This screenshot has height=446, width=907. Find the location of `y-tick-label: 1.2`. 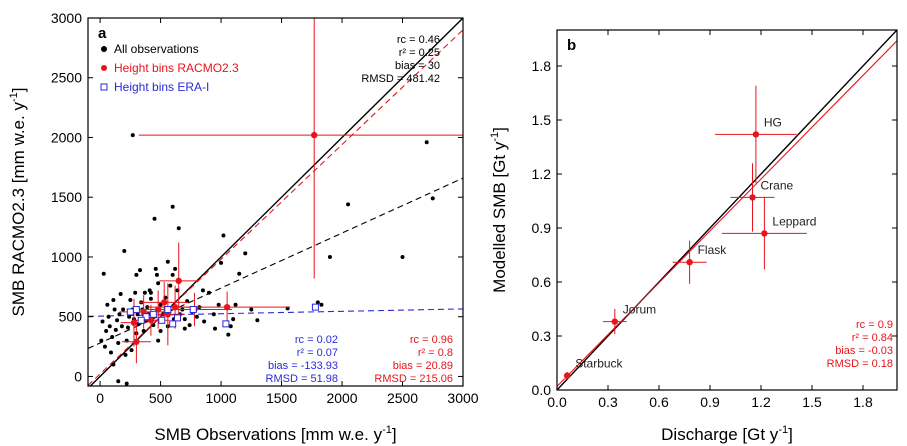

y-tick-label: 1.2 is located at coordinates (542, 174).